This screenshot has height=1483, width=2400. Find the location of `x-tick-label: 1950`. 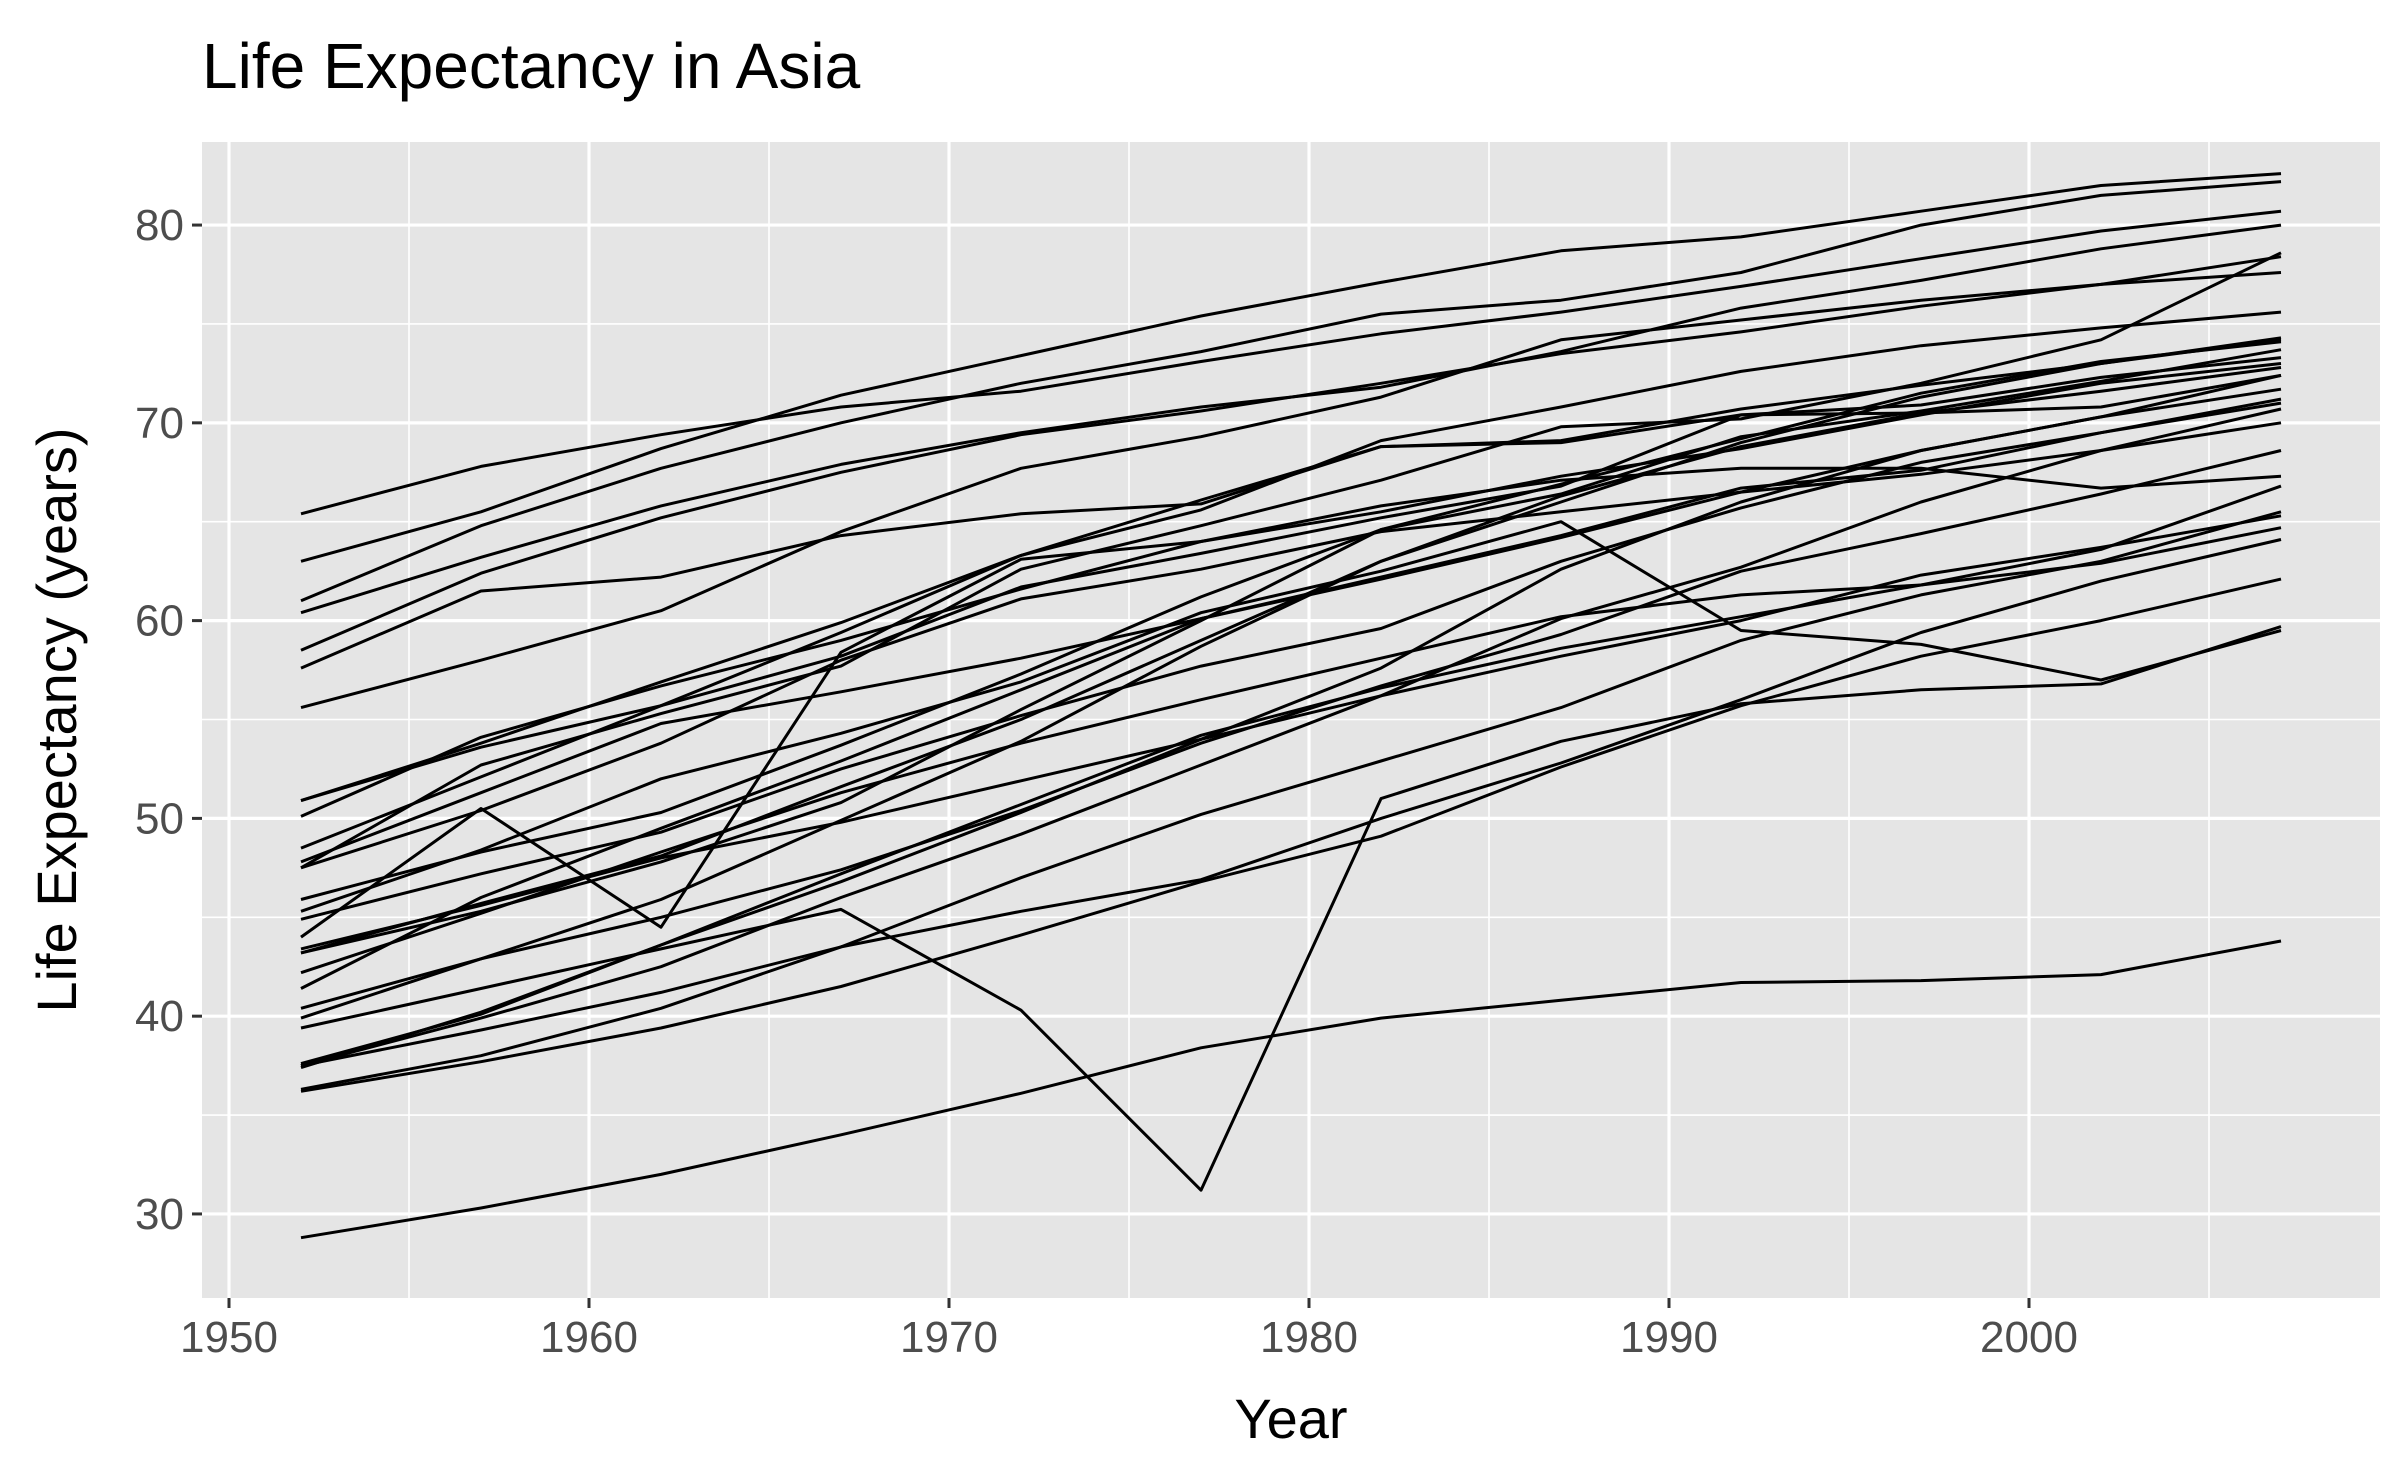

x-tick-label: 1950 is located at coordinates (229, 1337).